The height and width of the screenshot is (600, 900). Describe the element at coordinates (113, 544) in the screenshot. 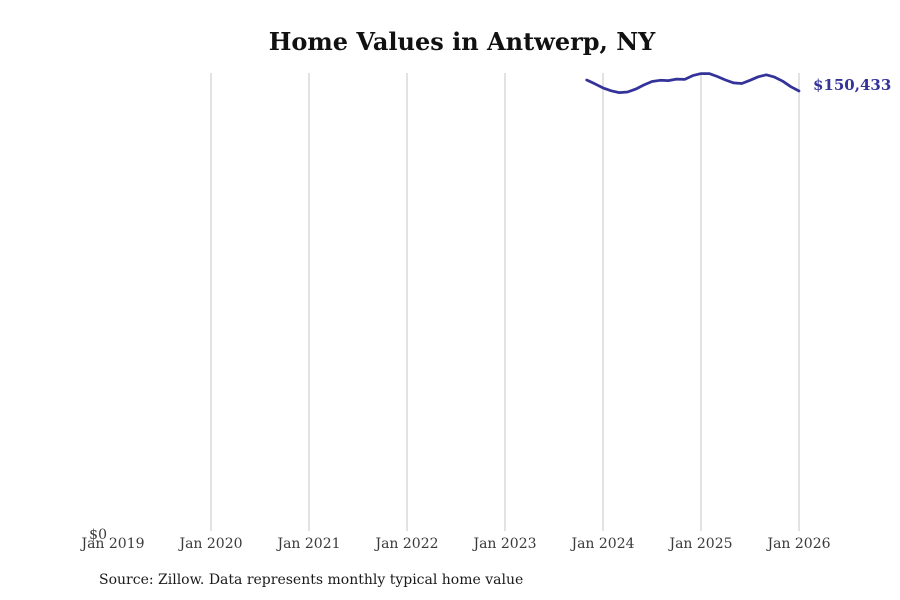

I see `x-axis-tick-label: Jan 2019` at that location.